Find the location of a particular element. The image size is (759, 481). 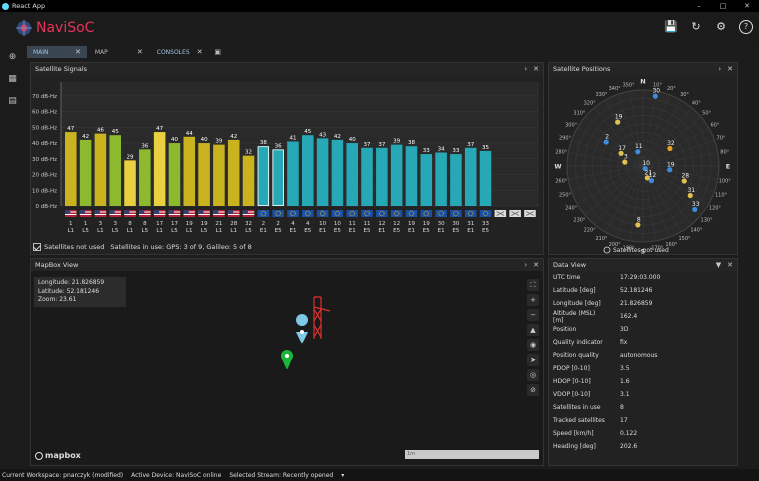

checkbox-label: Satellites not used is located at coordinates (74, 247).